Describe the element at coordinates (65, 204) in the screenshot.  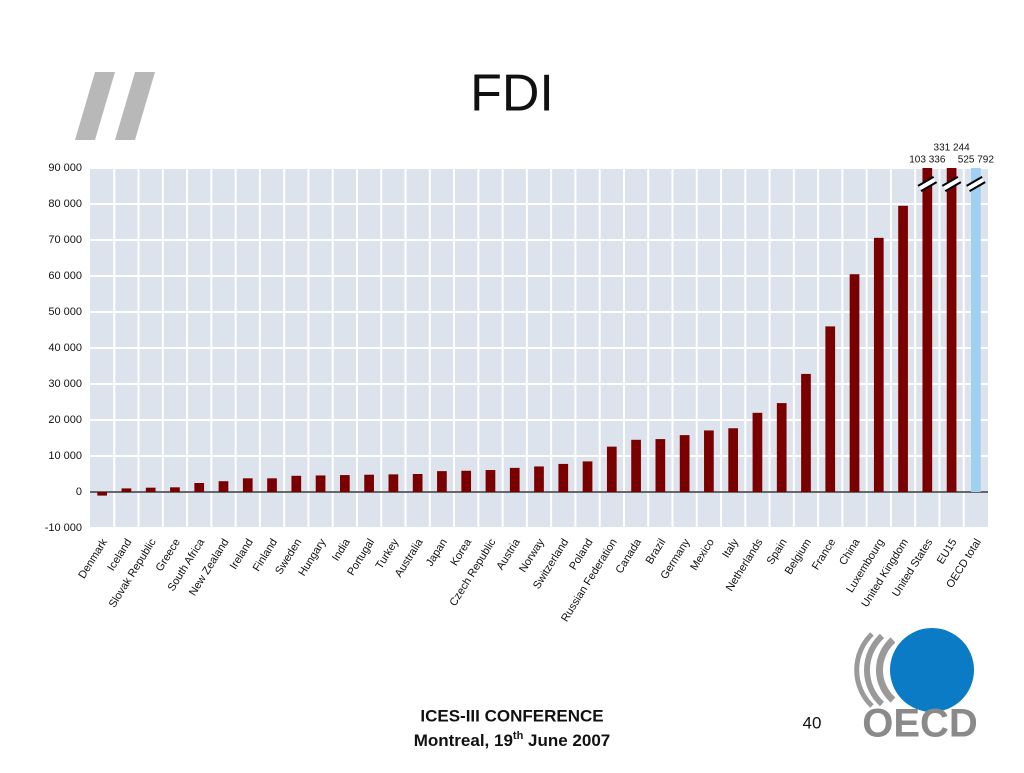
I see `y-tick-label: 80 000` at that location.